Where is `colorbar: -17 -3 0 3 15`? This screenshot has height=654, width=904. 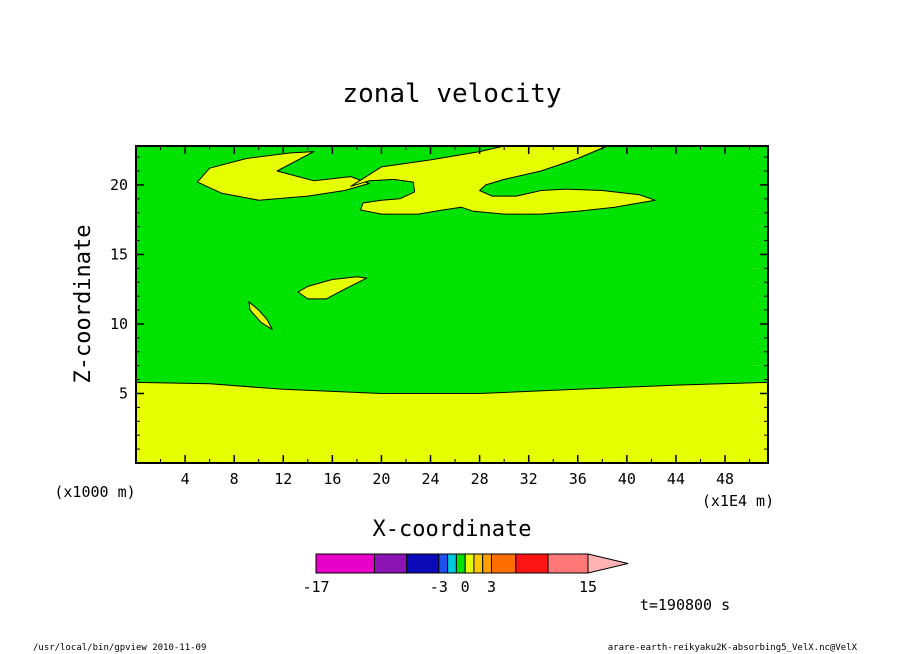
colorbar: -17 -3 0 3 15 is located at coordinates (465, 574).